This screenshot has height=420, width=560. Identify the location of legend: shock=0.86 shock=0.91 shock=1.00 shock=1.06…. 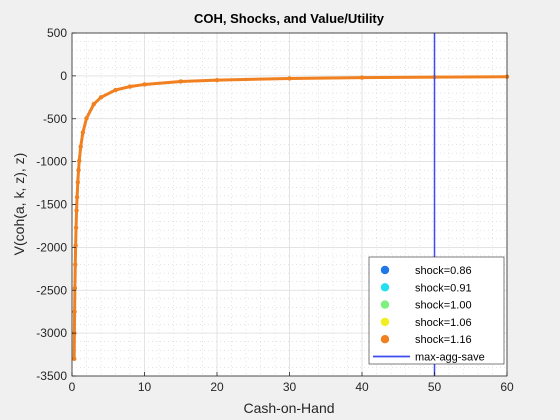
(436, 310).